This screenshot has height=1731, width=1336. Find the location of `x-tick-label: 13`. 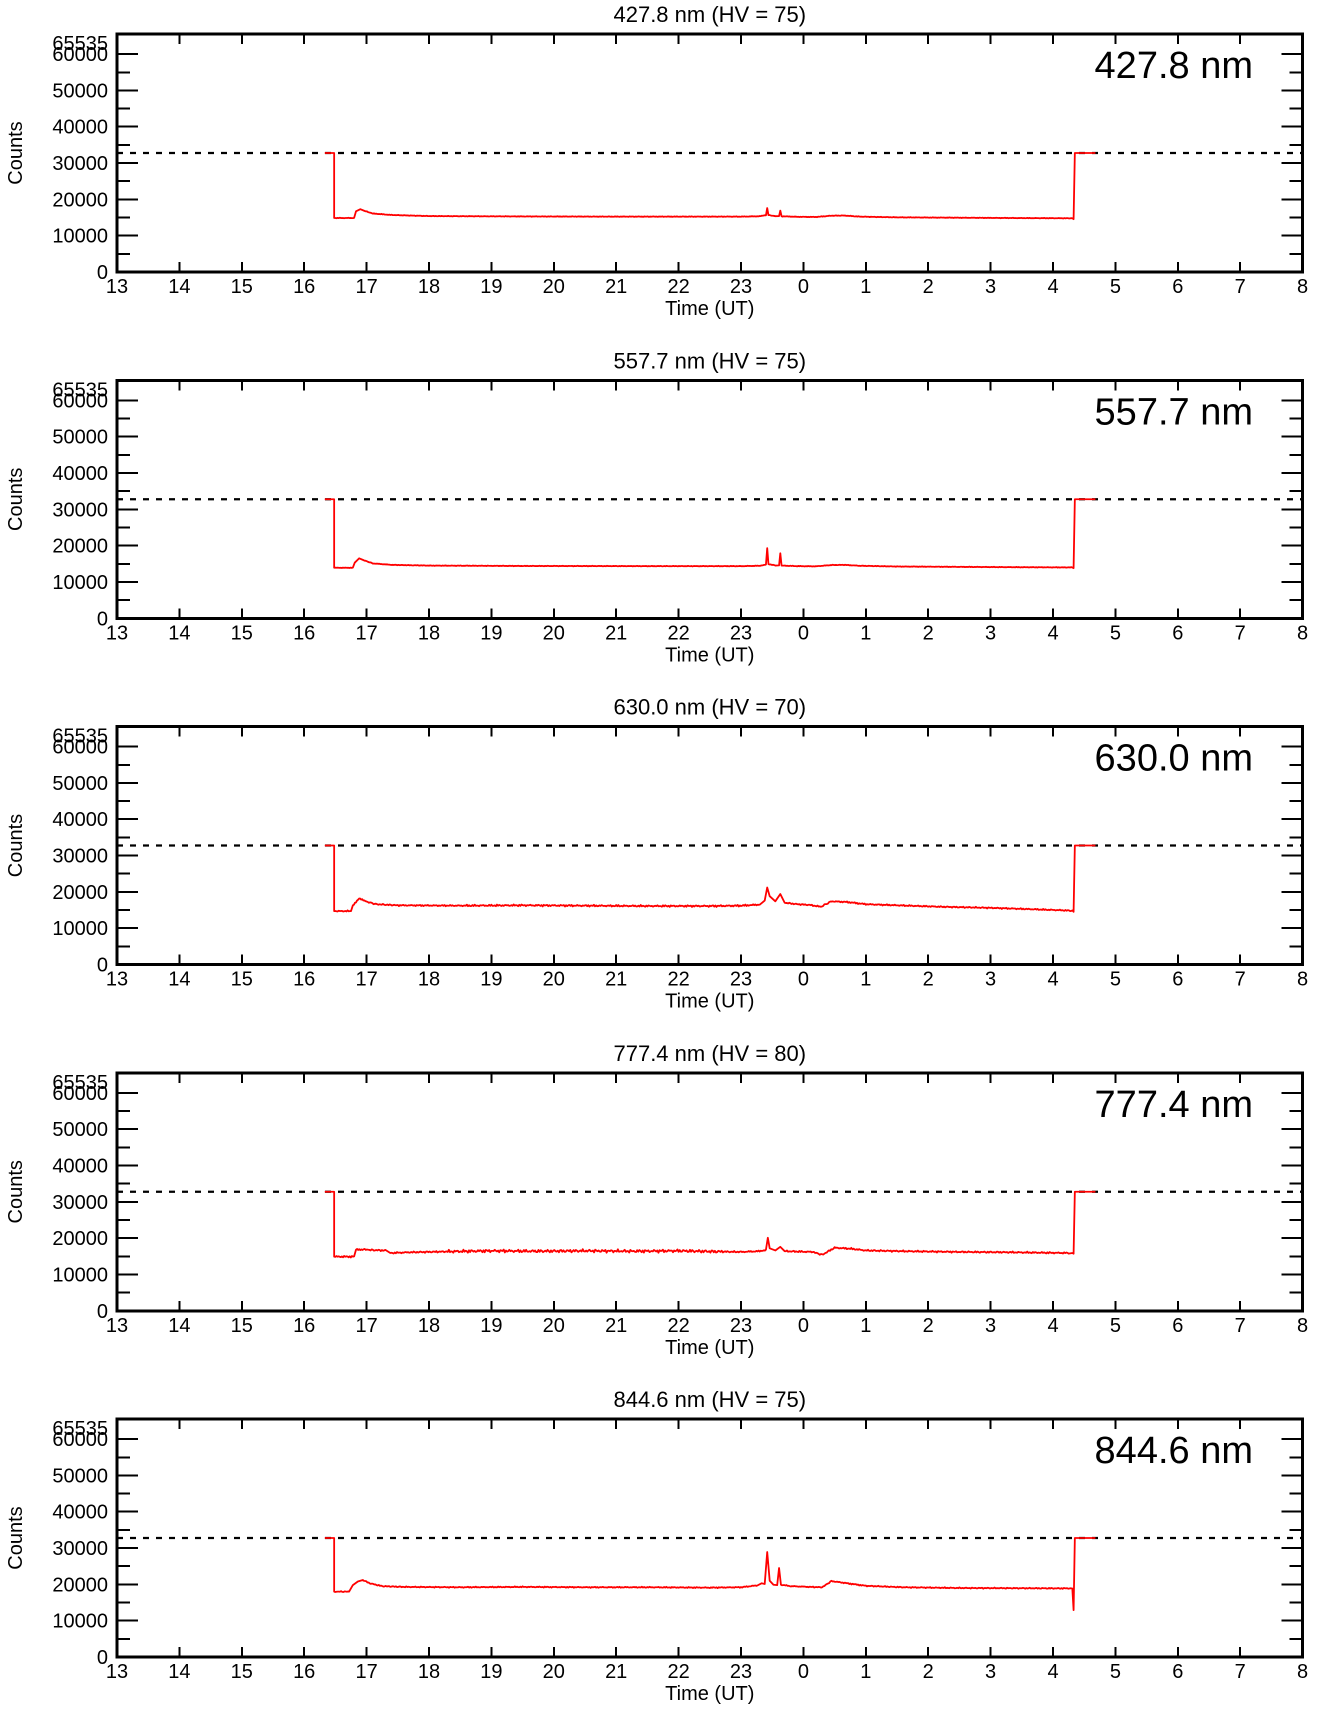

x-tick-label: 13 is located at coordinates (117, 633).